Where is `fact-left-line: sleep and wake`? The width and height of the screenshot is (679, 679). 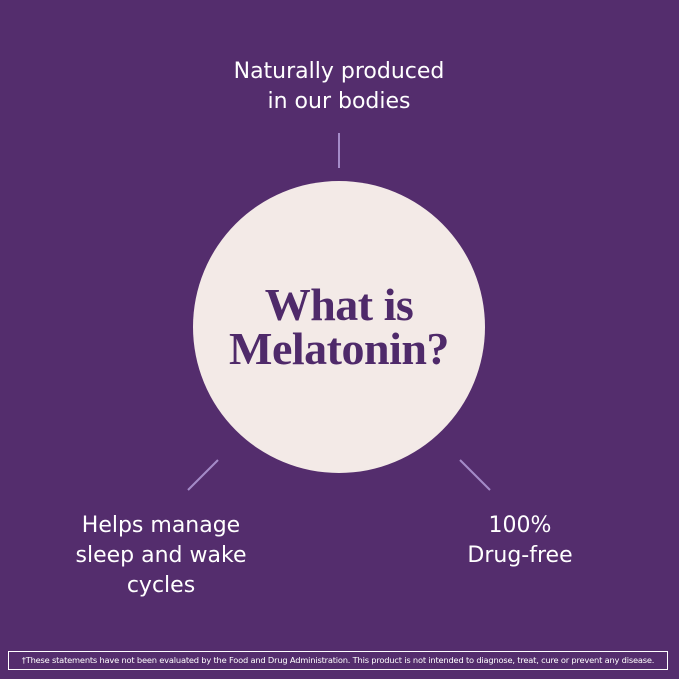 fact-left-line: sleep and wake is located at coordinates (161, 555).